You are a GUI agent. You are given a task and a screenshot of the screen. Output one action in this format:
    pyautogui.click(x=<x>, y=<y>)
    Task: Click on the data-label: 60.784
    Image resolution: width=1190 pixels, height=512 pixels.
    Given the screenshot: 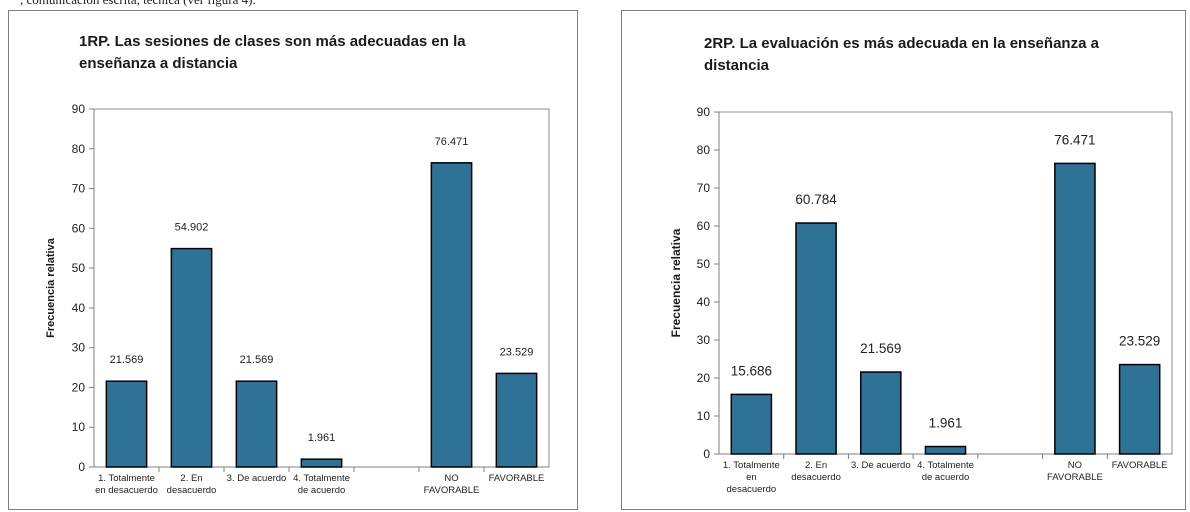 What is the action you would take?
    pyautogui.click(x=816, y=199)
    